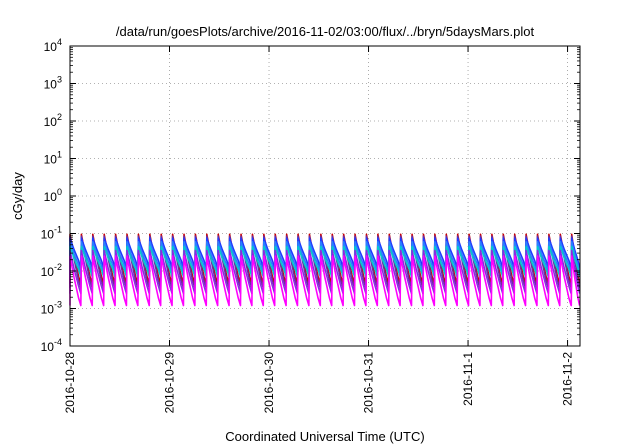  I want to click on y-tick-label: 10⁻³, so click(51, 308).